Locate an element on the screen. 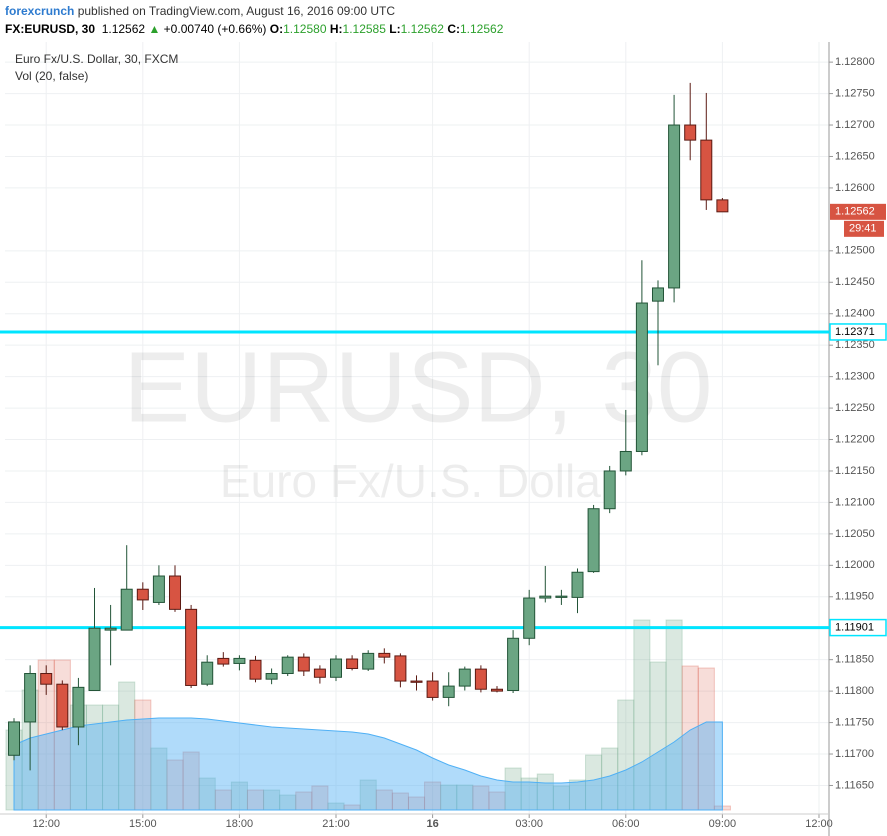  countdown-tag is located at coordinates (864, 228).